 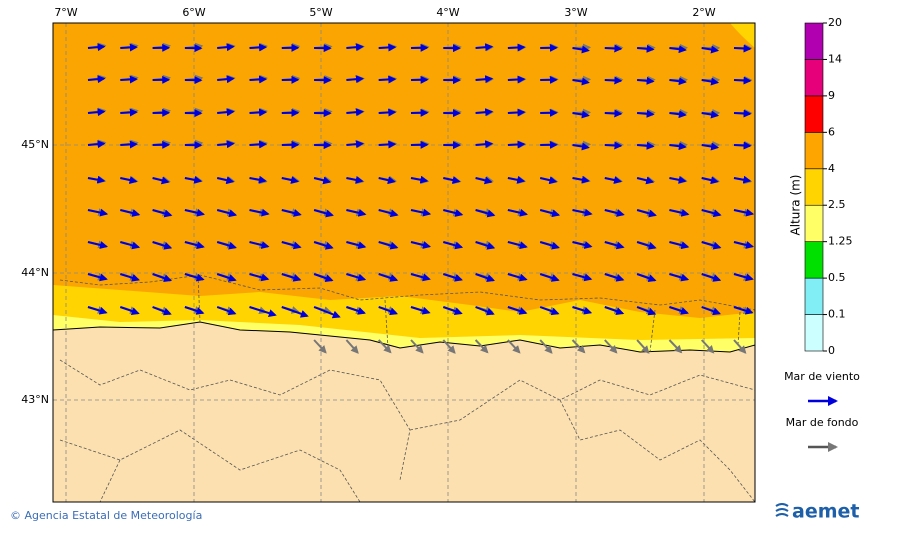 What do you see at coordinates (822, 422) in the screenshot?
I see `legend-label: Mar de fondo` at bounding box center [822, 422].